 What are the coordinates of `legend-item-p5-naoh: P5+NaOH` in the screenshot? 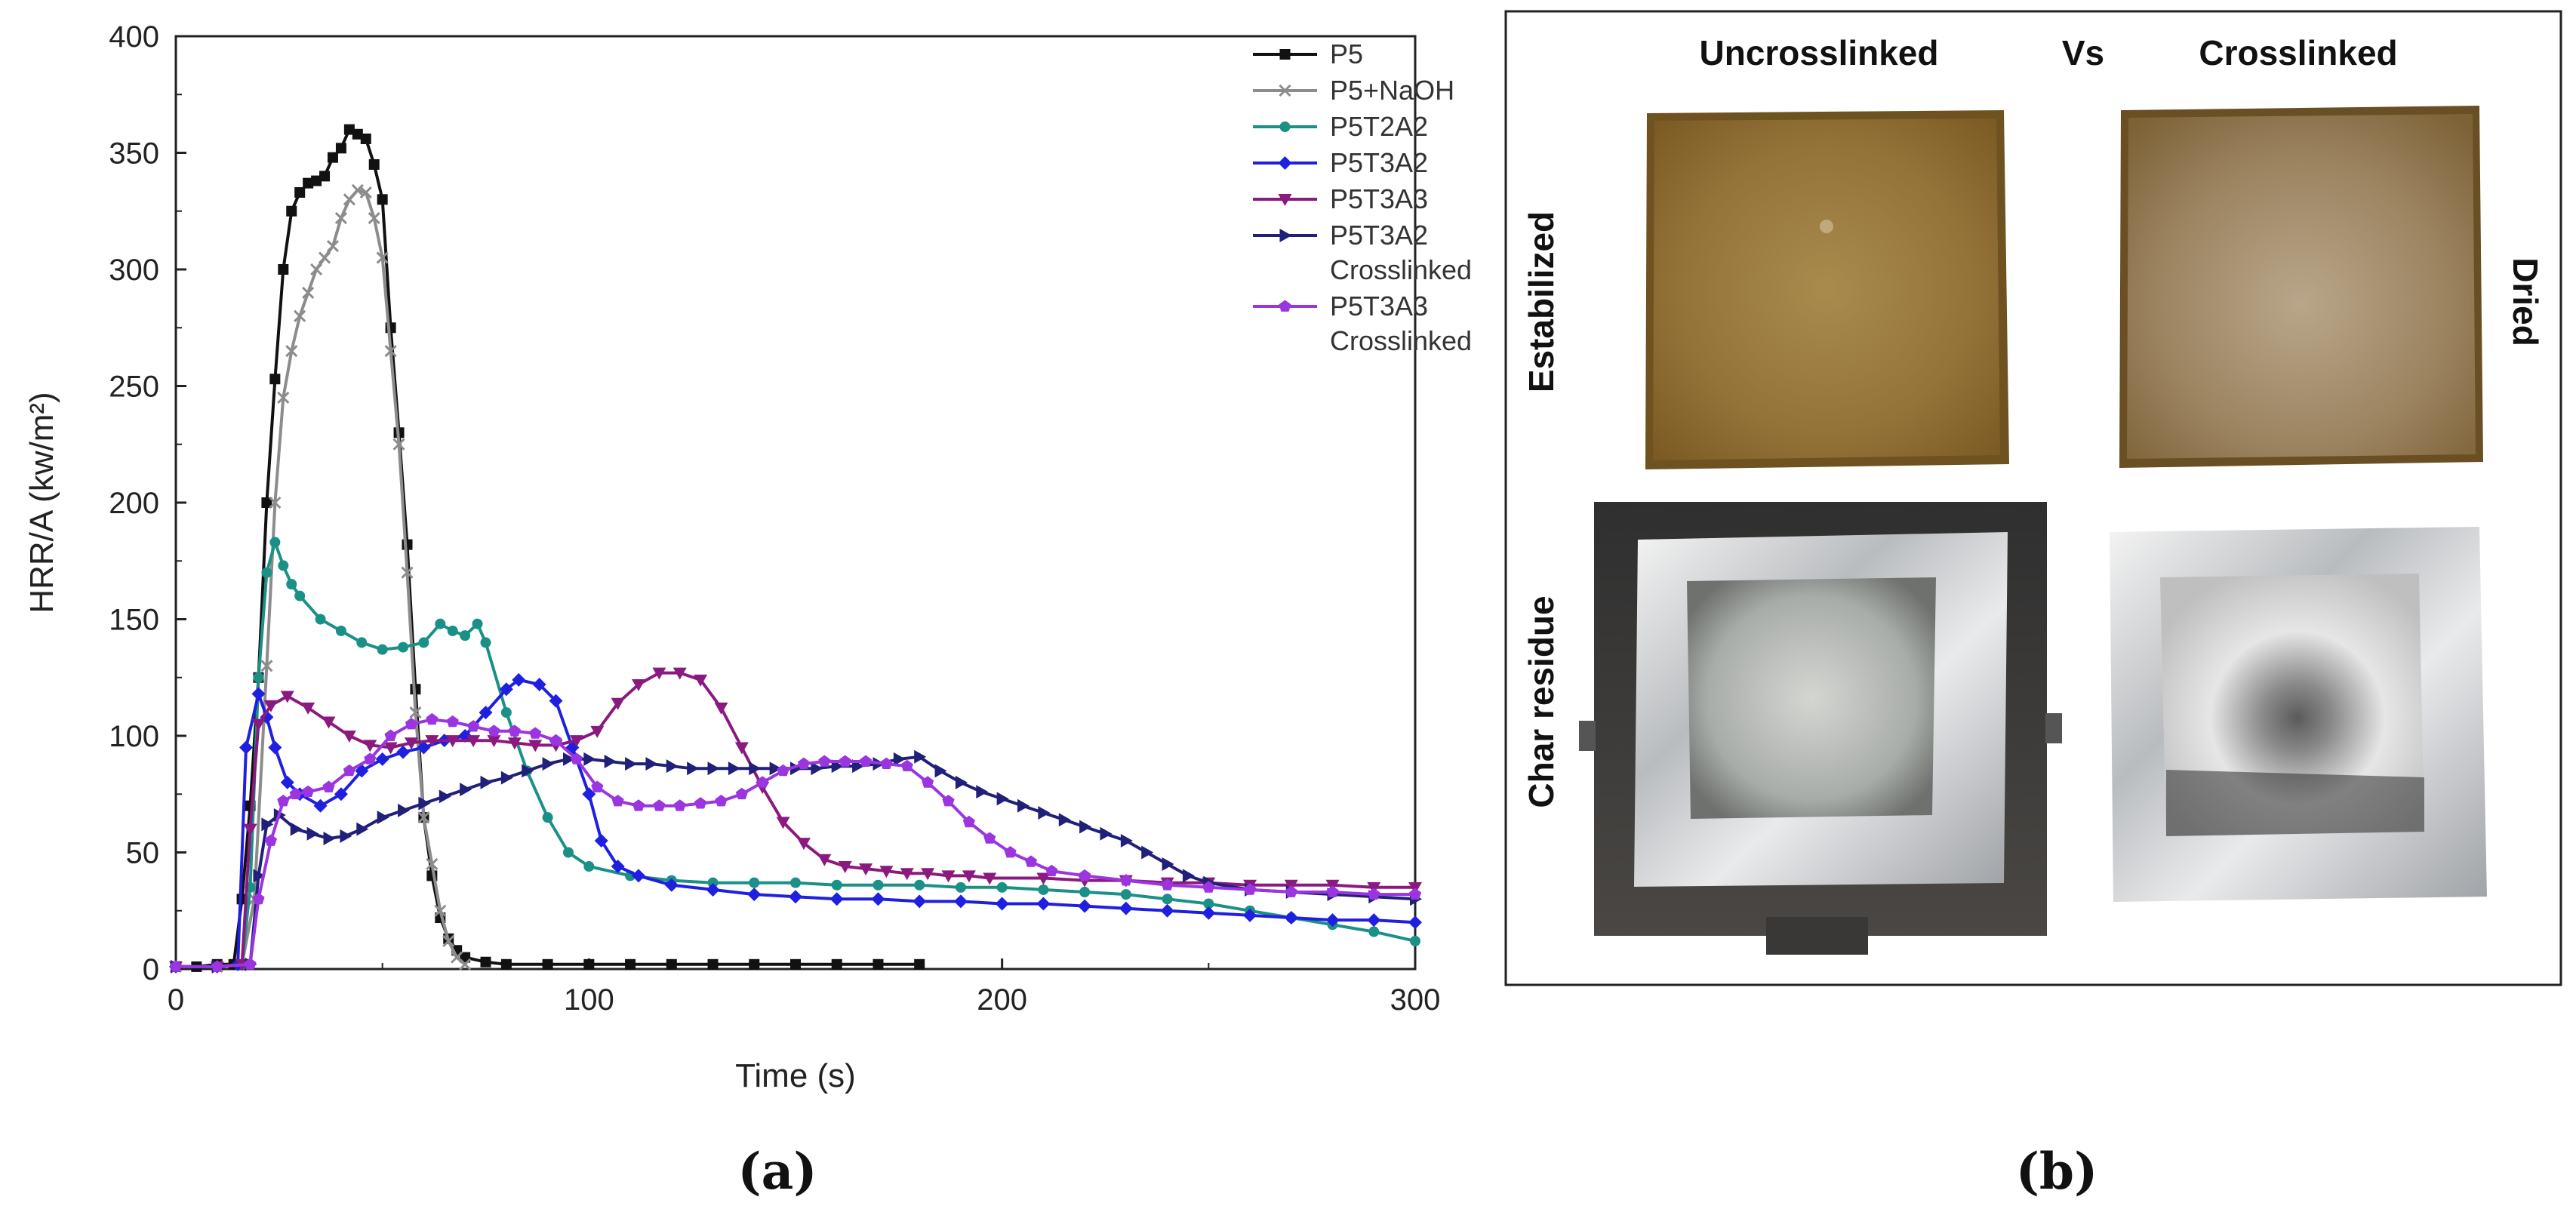 It's located at (1353, 91).